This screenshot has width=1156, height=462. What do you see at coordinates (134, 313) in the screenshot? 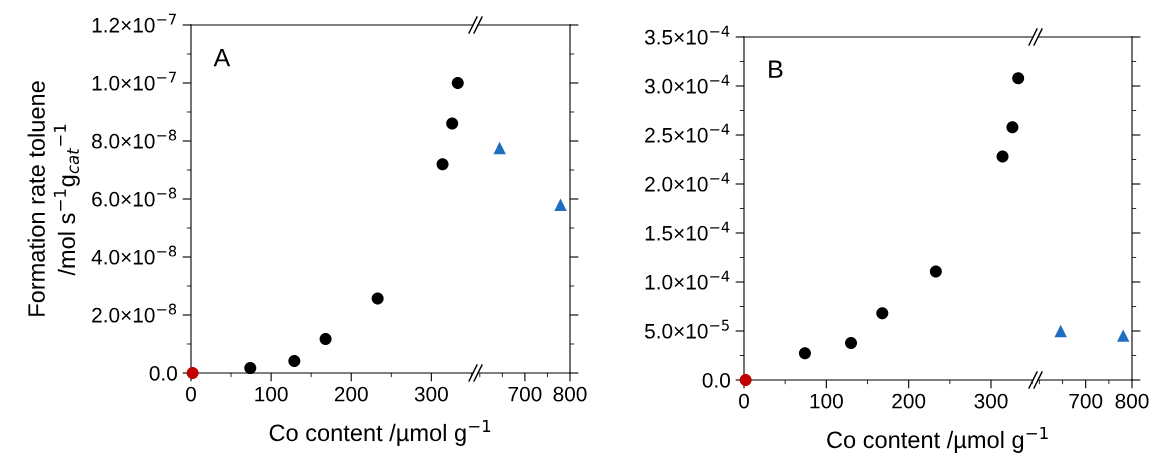
I see `y-tick-label: 2.0×10$^{−8}$` at bounding box center [134, 313].